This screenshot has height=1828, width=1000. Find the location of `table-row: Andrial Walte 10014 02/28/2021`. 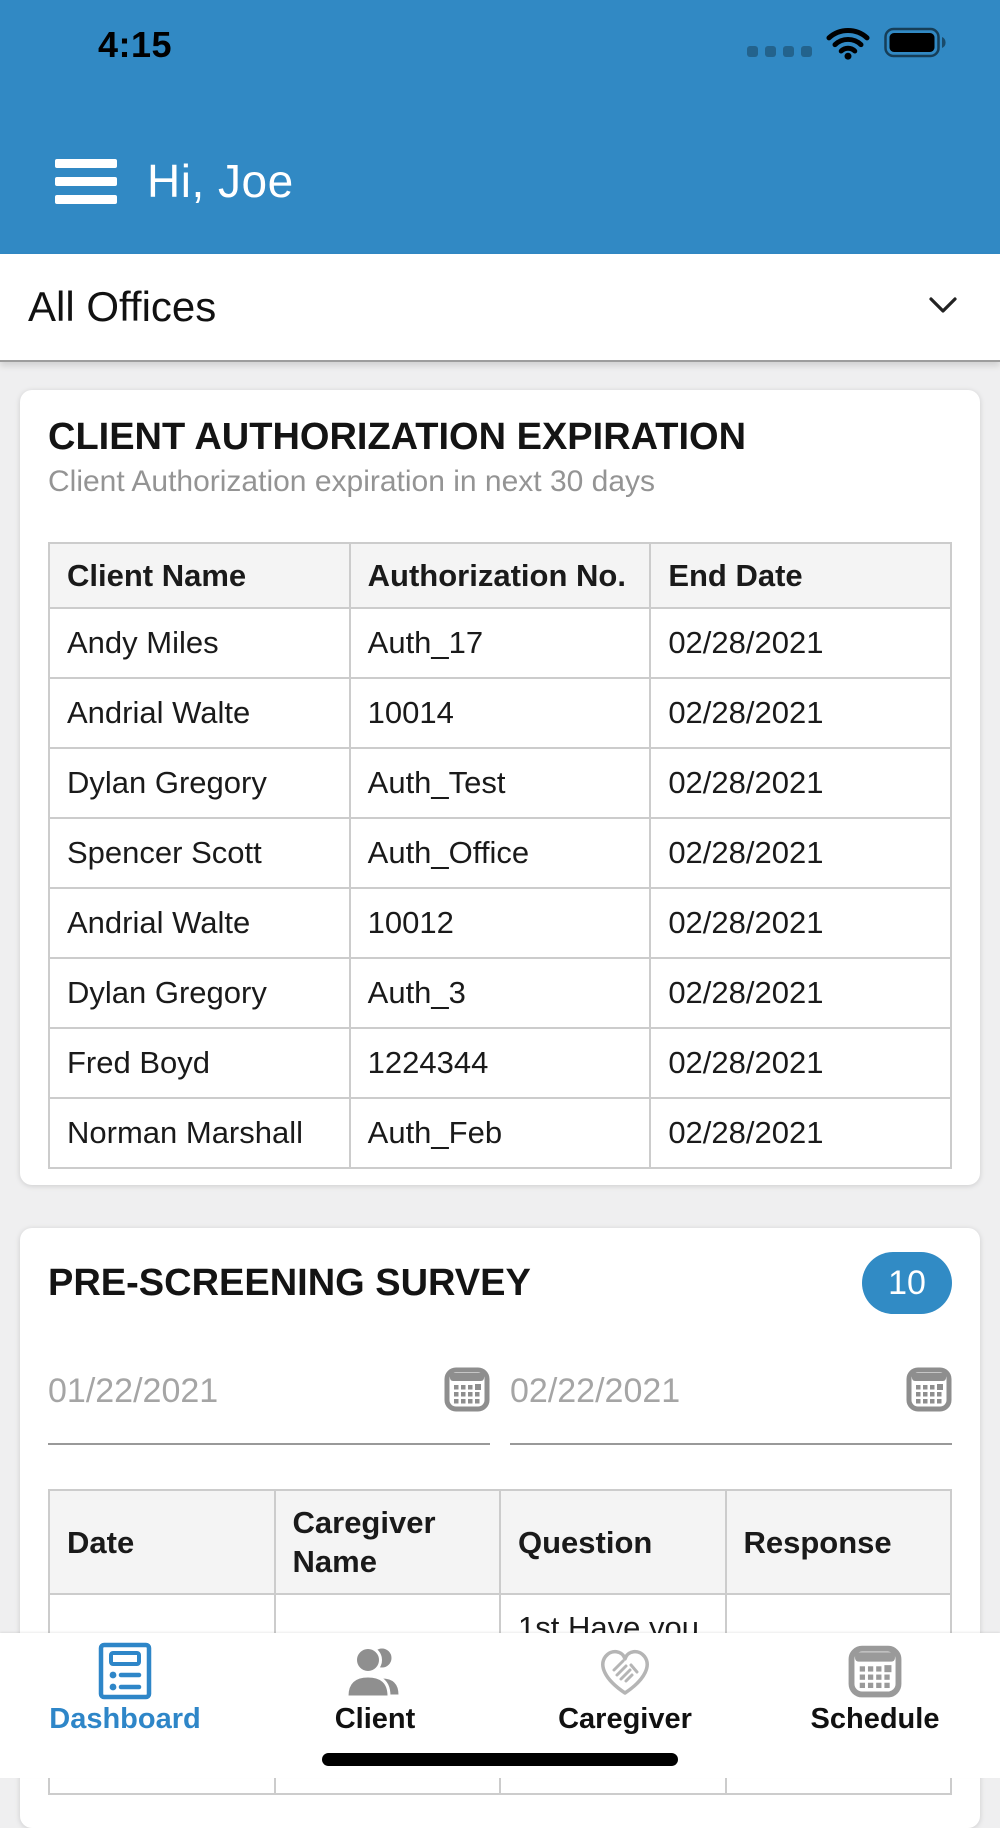

table-row: Andrial Walte 10014 02/28/2021 is located at coordinates (500, 713).